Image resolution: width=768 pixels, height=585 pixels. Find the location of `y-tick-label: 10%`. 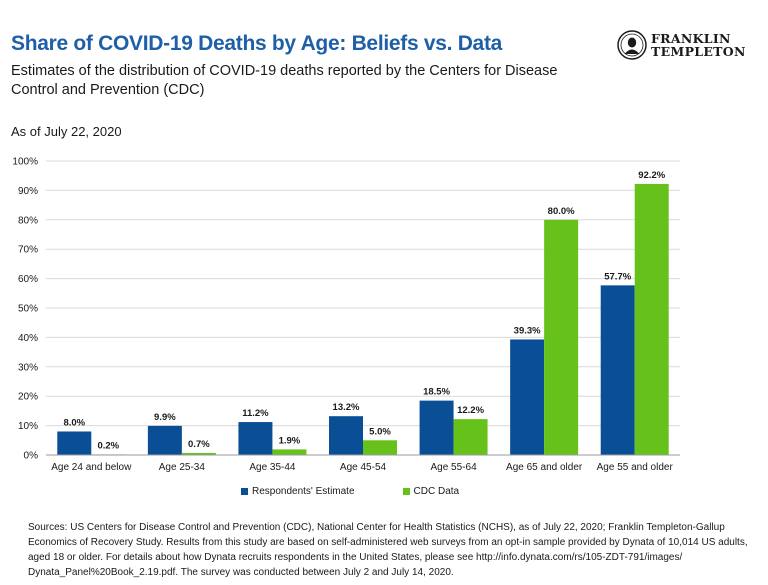

y-tick-label: 10% is located at coordinates (28, 426).